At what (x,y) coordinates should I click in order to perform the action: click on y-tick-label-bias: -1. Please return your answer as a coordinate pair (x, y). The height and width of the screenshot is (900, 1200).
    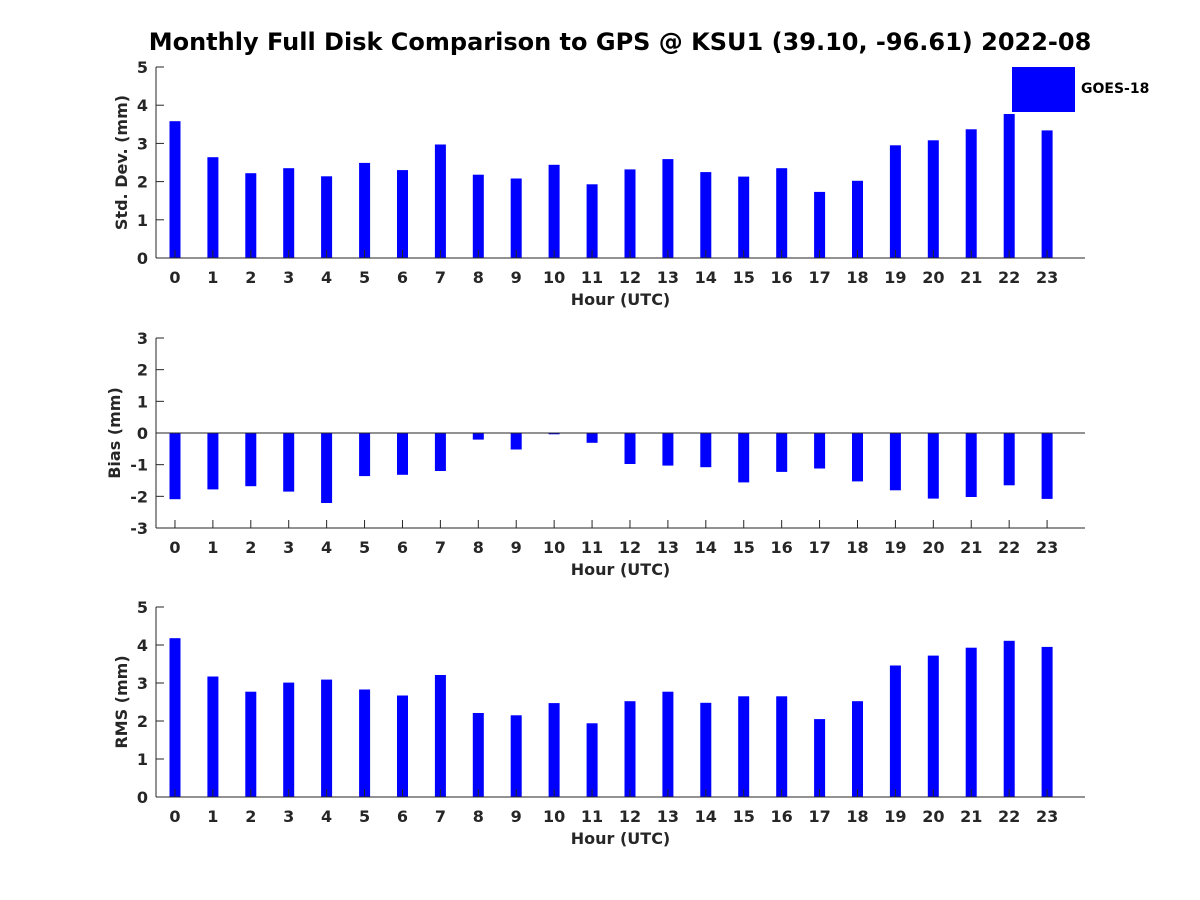
    Looking at the image, I should click on (139, 465).